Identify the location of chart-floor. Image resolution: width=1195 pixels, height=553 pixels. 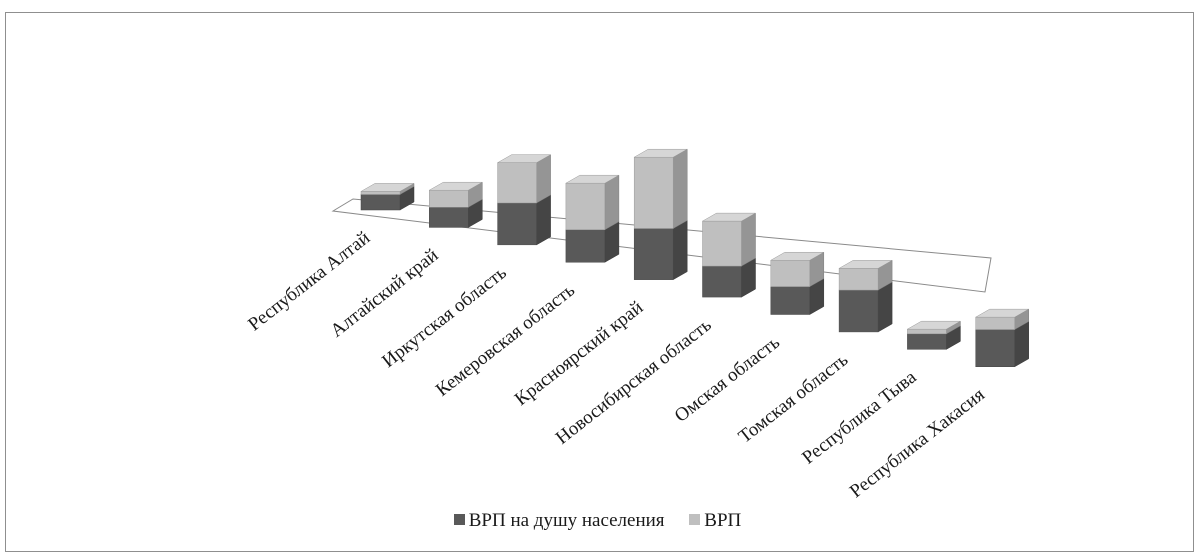
(661, 245).